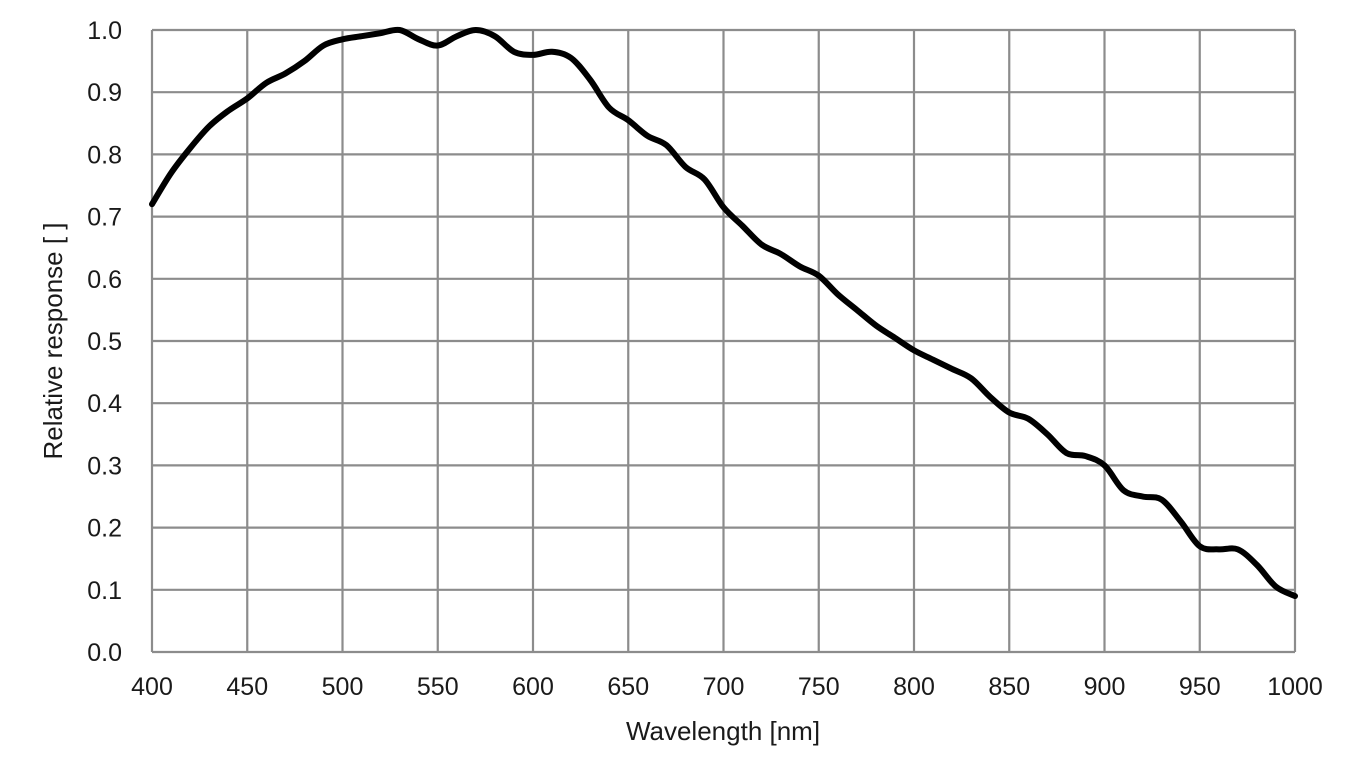 This screenshot has width=1359, height=780. I want to click on y-tick-label: 0.1, so click(104, 591).